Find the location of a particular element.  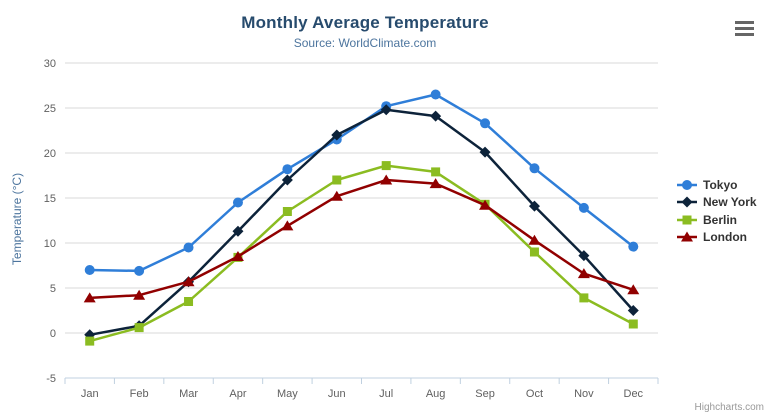

chart-title: Monthly Average Temperature is located at coordinates (365, 22).